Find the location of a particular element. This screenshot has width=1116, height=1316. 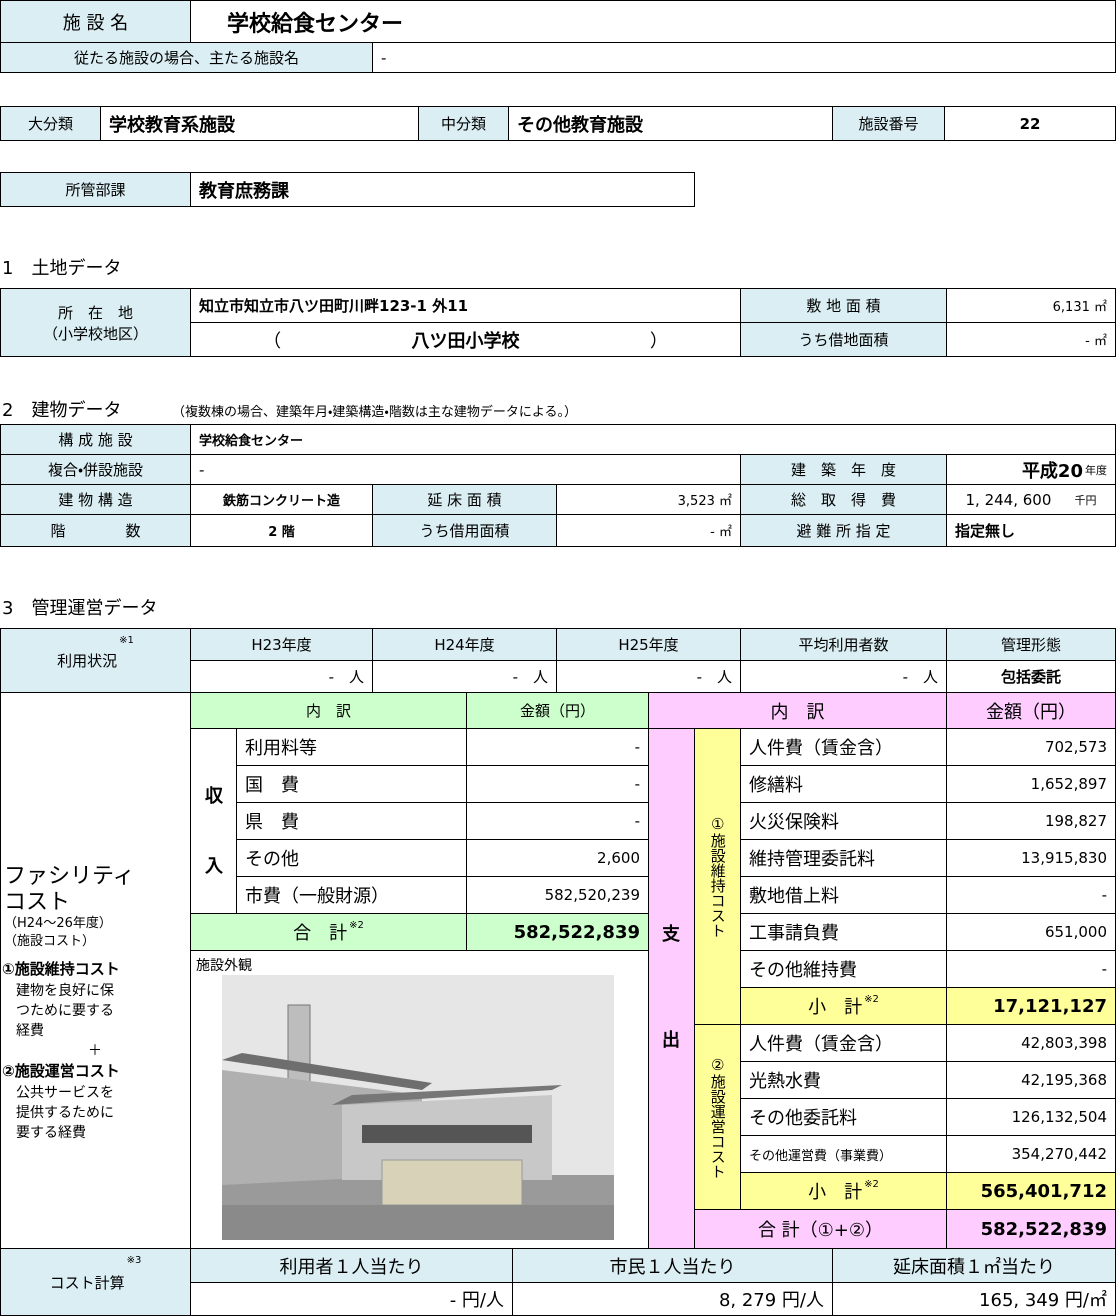

label-cell: うち借用面積 is located at coordinates (464, 530).